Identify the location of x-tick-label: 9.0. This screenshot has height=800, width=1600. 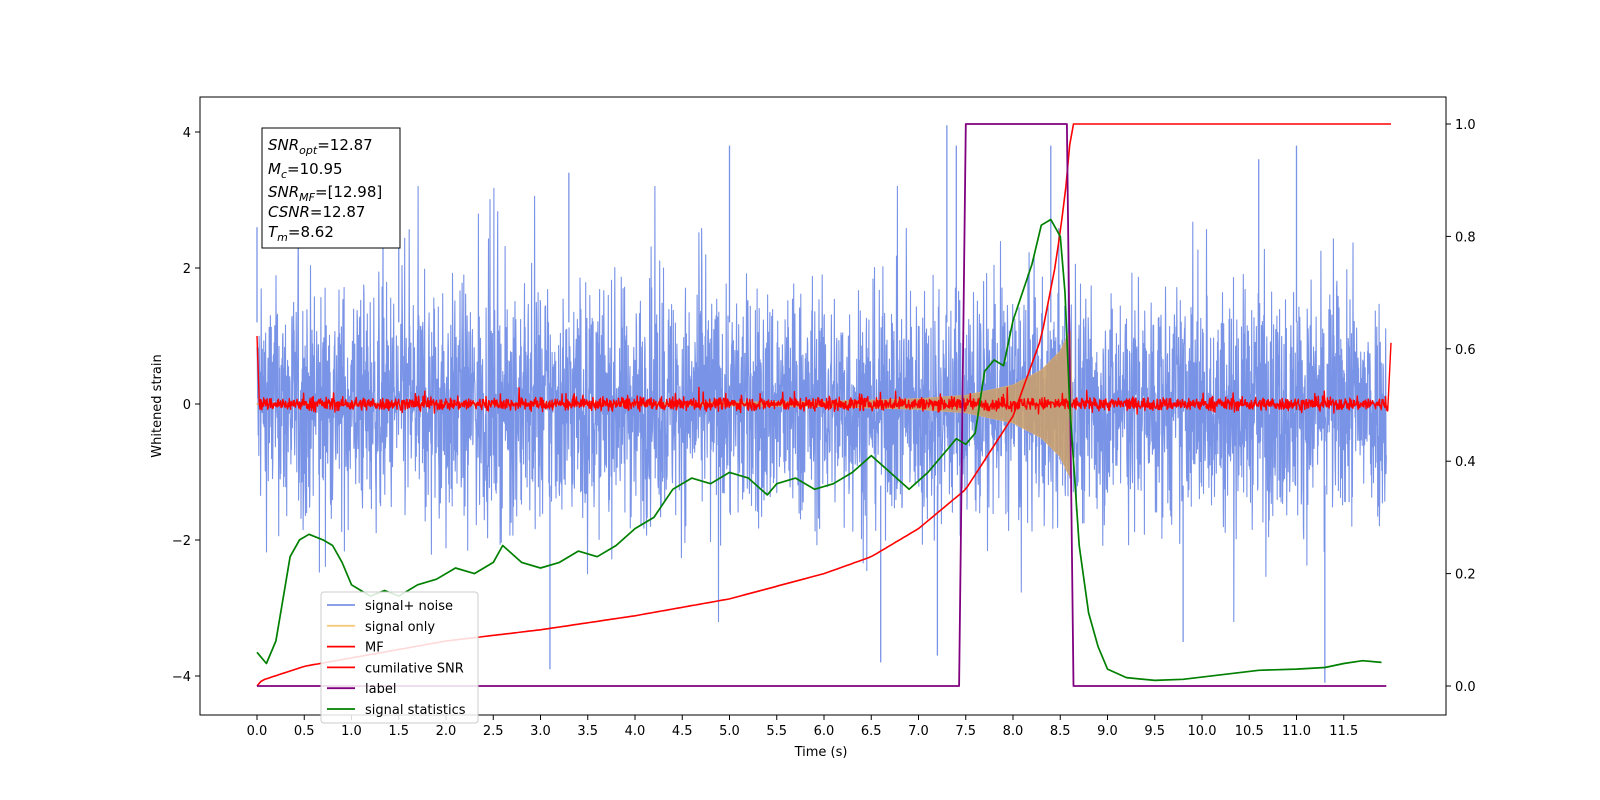
(1107, 731).